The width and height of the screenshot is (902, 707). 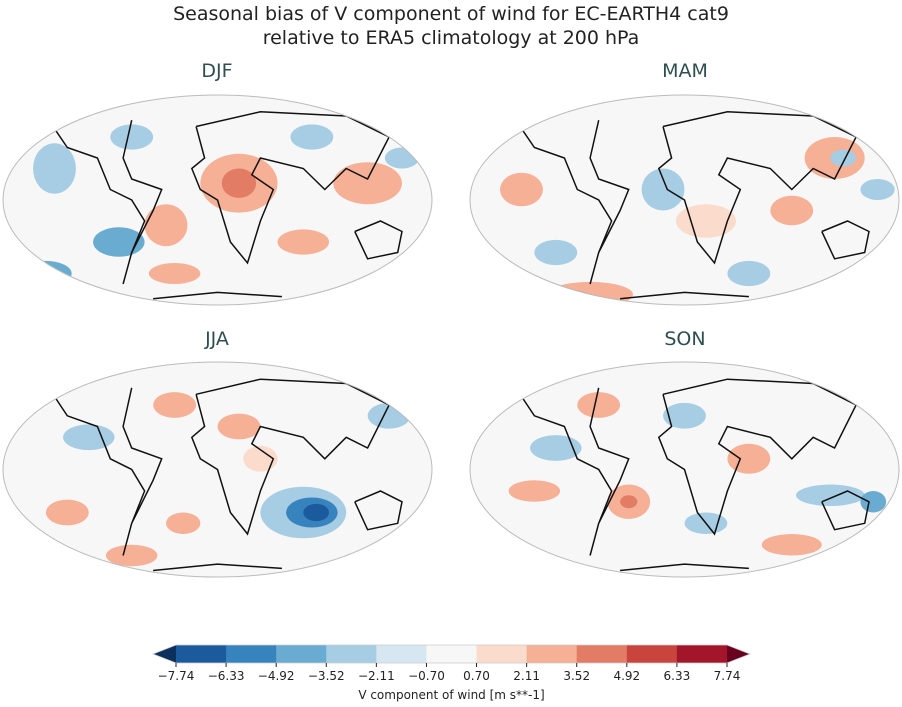 I want to click on panel-title-djf: DJF, so click(x=217, y=71).